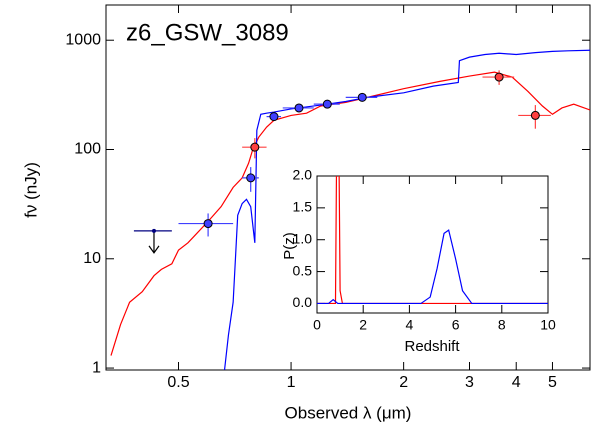  What do you see at coordinates (83, 39) in the screenshot?
I see `y-tick-label: 1000` at bounding box center [83, 39].